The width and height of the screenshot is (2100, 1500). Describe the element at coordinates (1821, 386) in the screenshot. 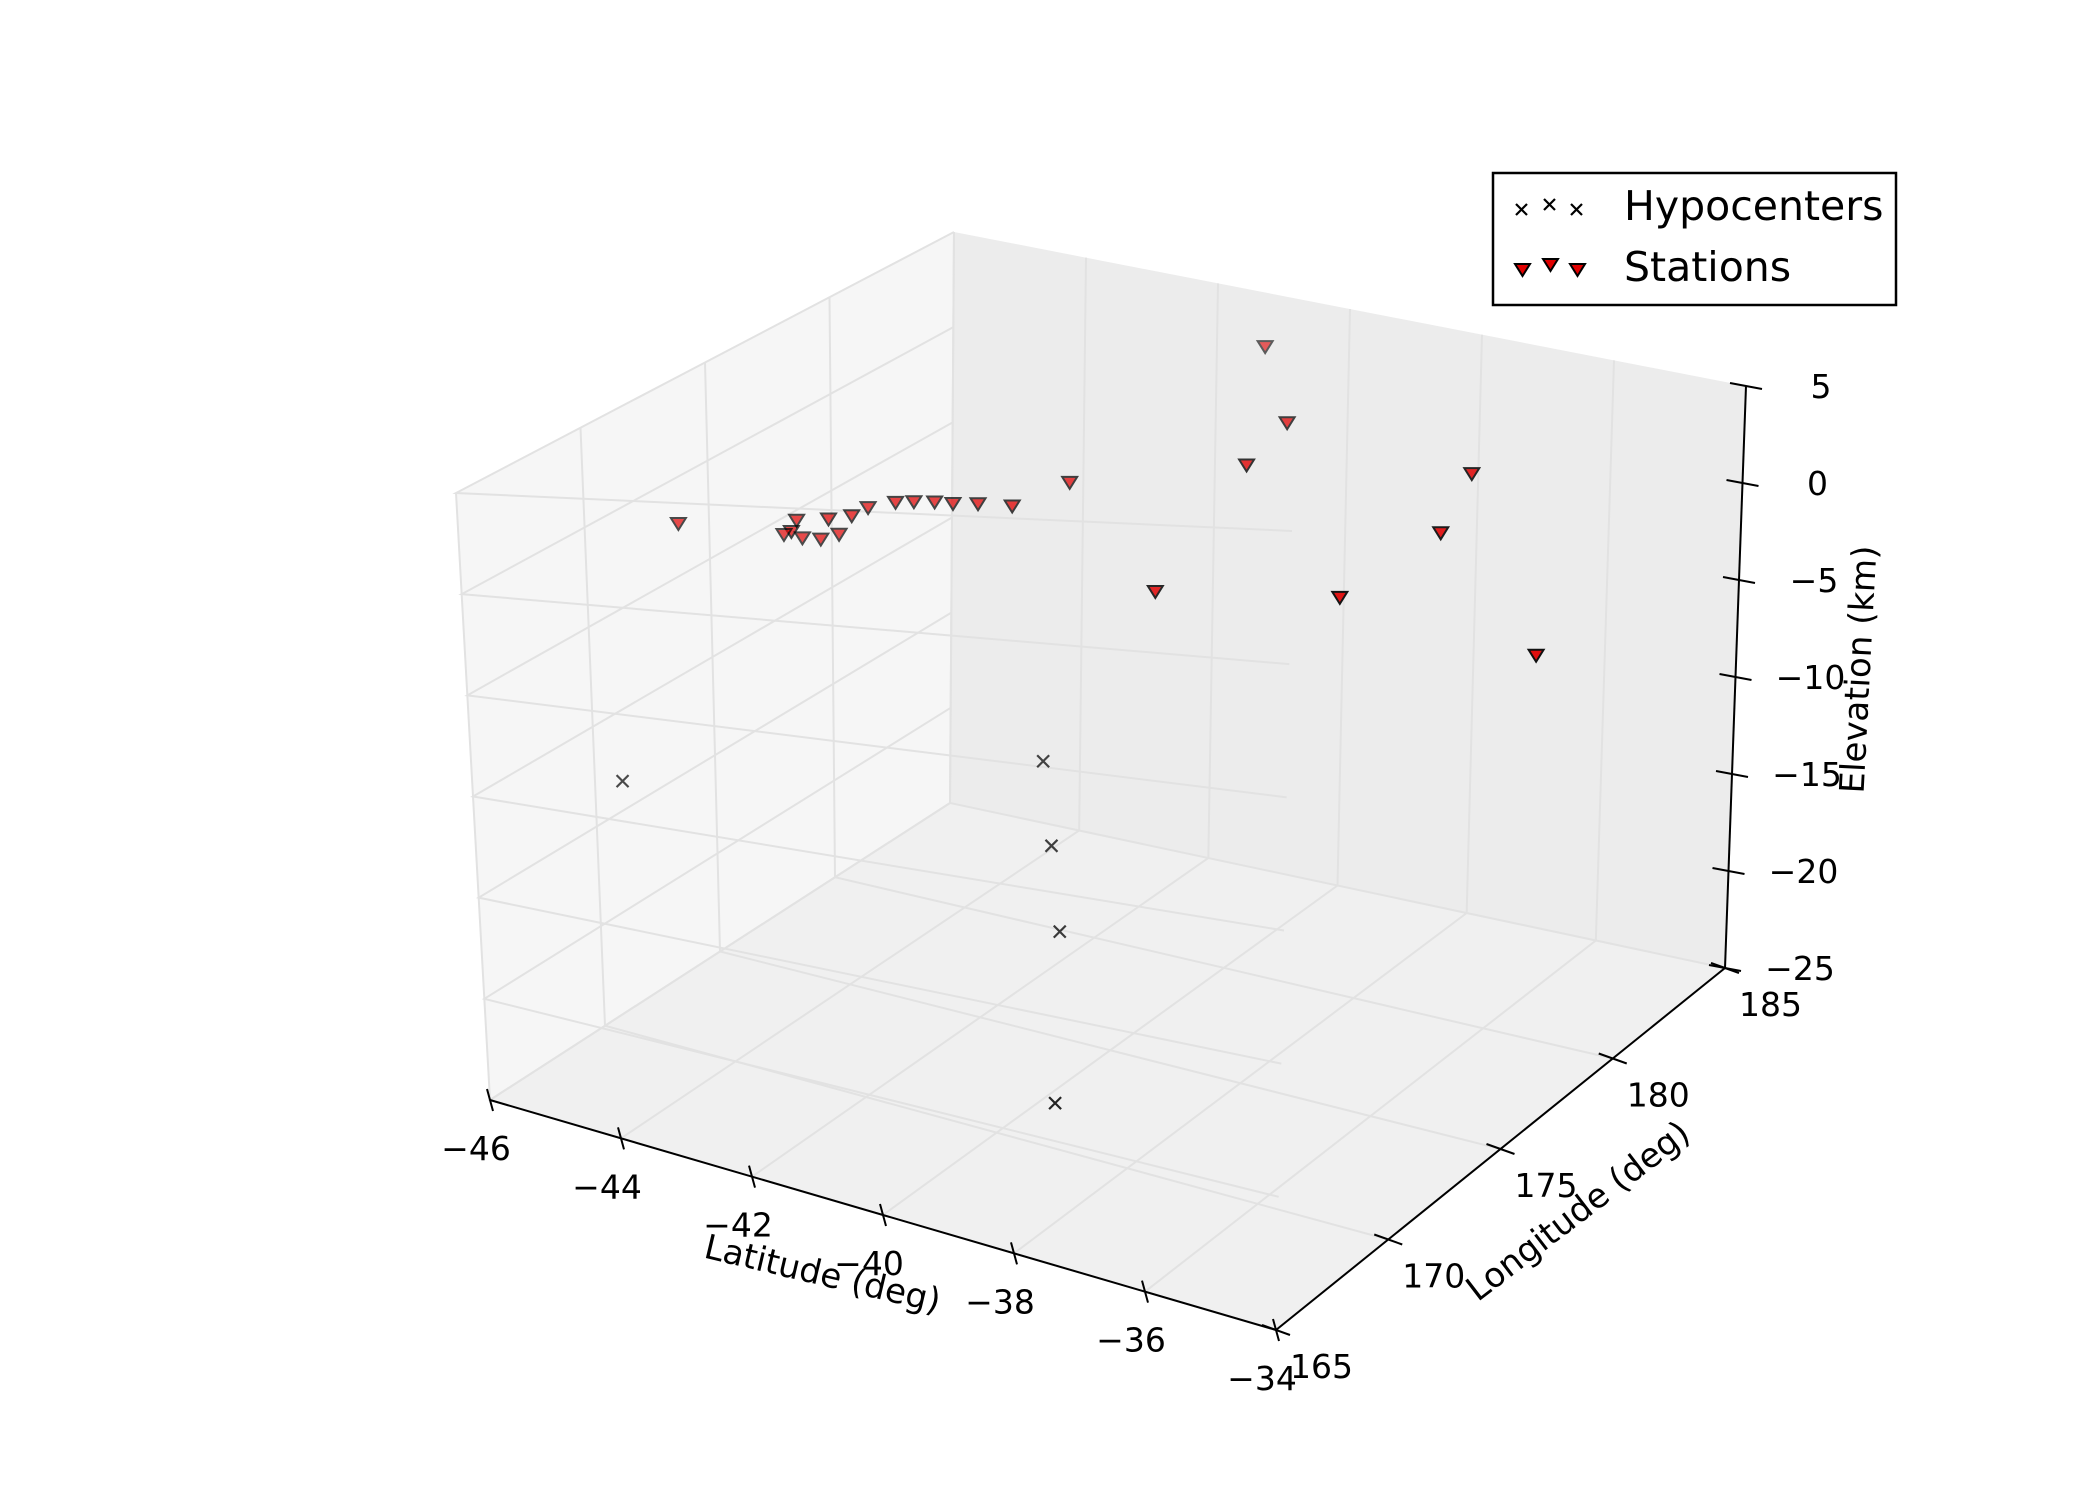

I see `z-tick-label: 5` at that location.